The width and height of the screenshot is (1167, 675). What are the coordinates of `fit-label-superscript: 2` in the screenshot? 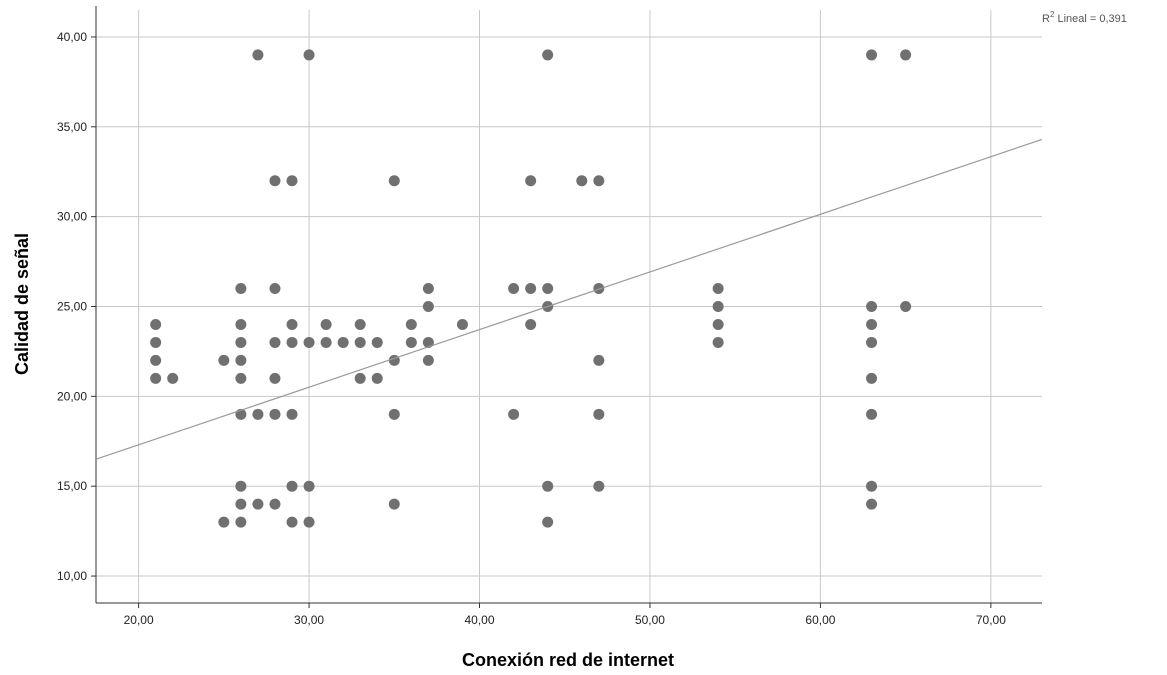 It's located at (1052, 14).